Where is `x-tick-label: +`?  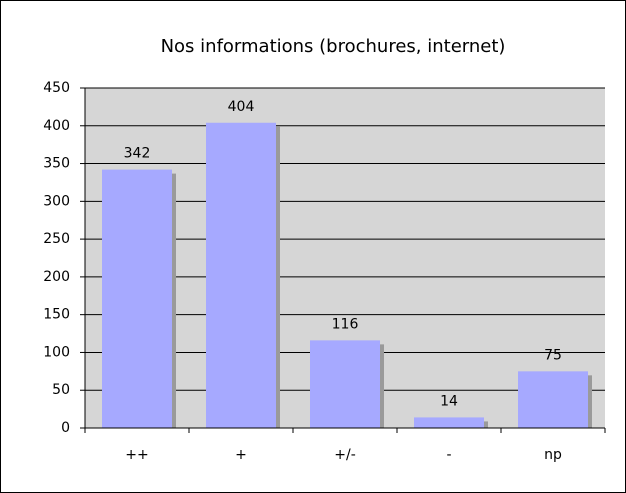 x-tick-label: + is located at coordinates (241, 455).